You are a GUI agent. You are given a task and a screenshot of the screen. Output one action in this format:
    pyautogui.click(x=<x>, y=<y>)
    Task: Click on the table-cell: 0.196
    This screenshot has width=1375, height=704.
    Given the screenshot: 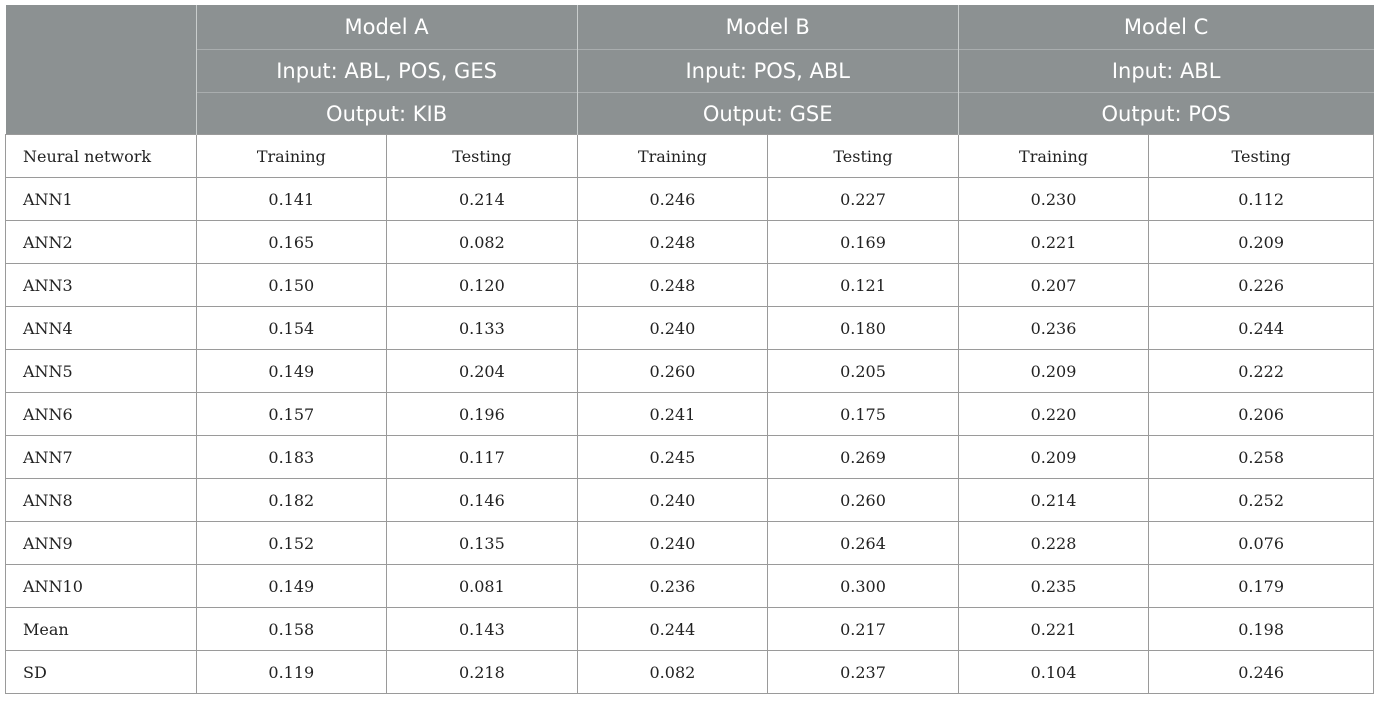 What is the action you would take?
    pyautogui.click(x=482, y=414)
    